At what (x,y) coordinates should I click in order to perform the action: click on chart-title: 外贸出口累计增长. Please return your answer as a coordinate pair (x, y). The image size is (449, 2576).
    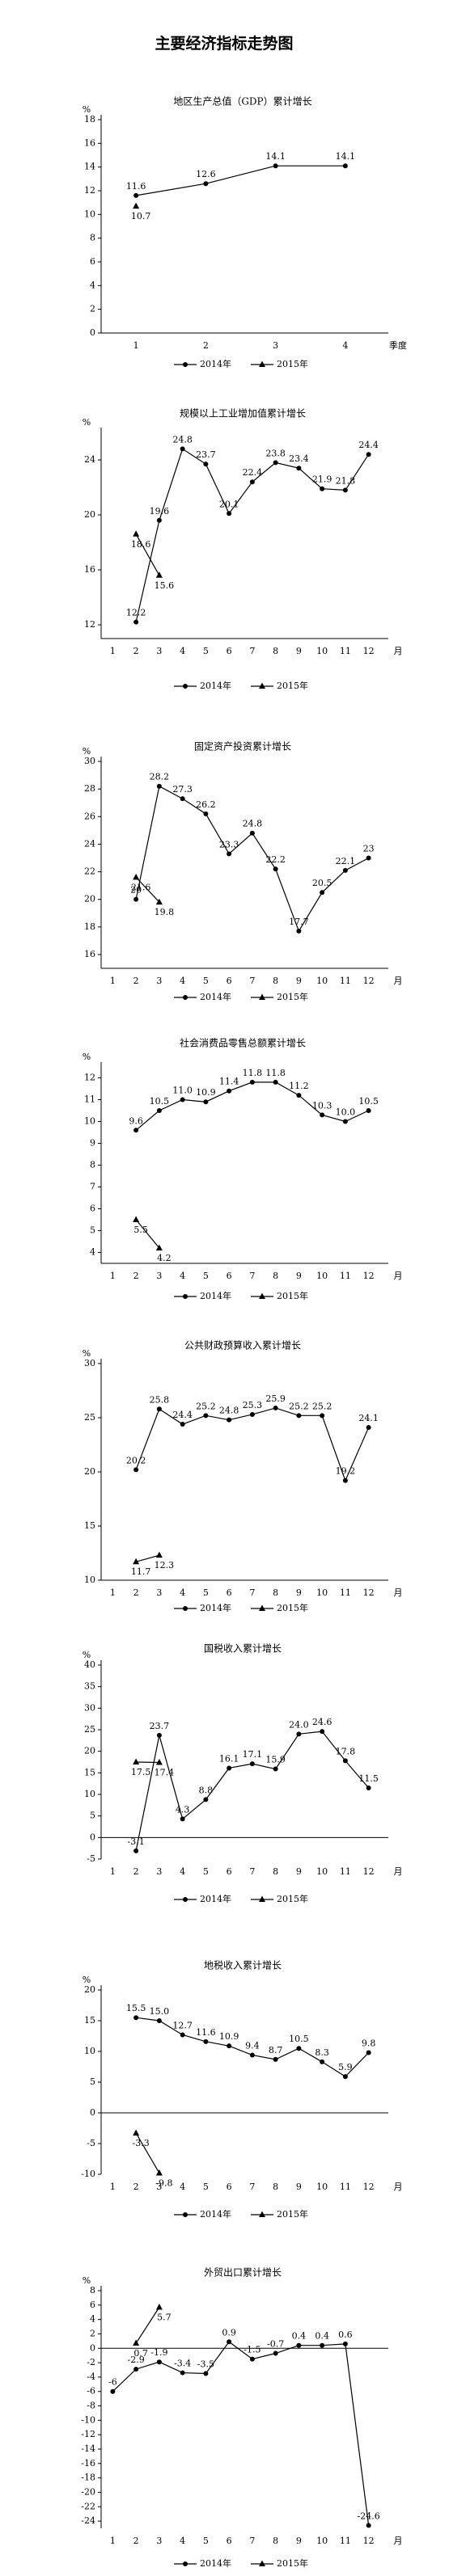
    Looking at the image, I should click on (243, 2273).